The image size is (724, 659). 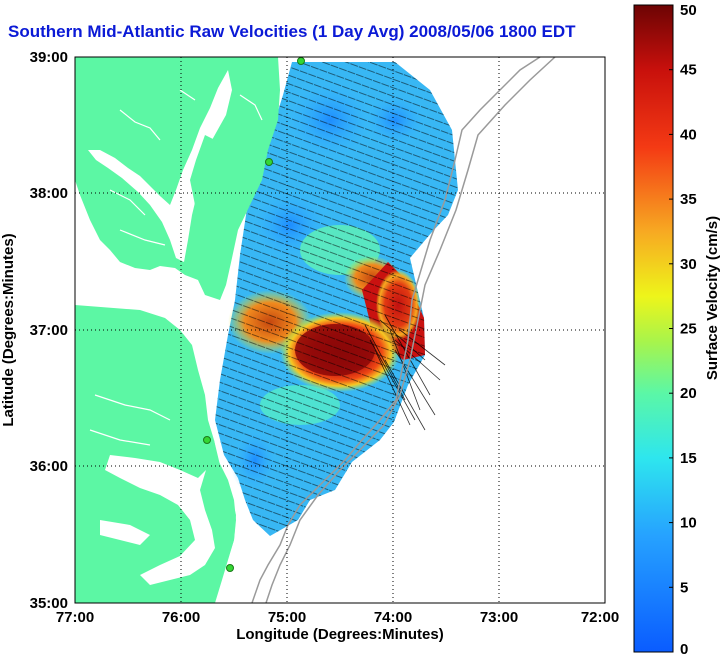 What do you see at coordinates (160, 520) in the screenshot?
I see `albemarle-sound` at bounding box center [160, 520].